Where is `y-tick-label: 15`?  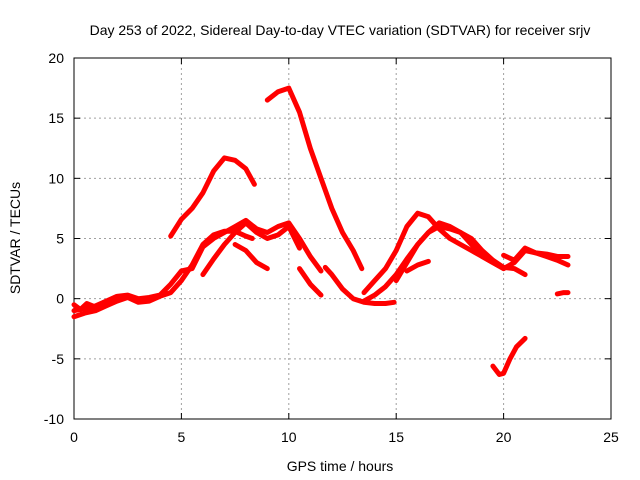 y-tick-label: 15 is located at coordinates (56, 118).